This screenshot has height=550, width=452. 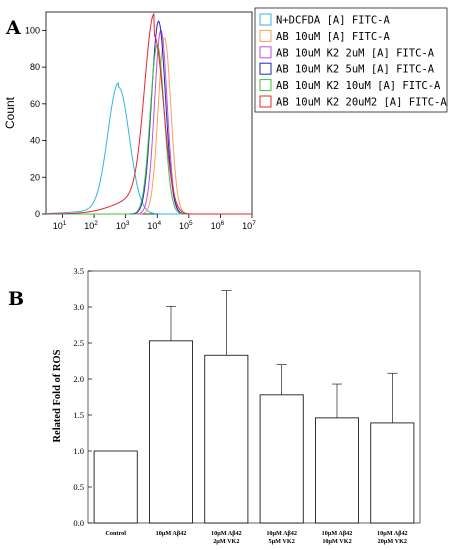 What do you see at coordinates (186, 225) in the screenshot?
I see `histogram-x-tick-label: 105` at bounding box center [186, 225].